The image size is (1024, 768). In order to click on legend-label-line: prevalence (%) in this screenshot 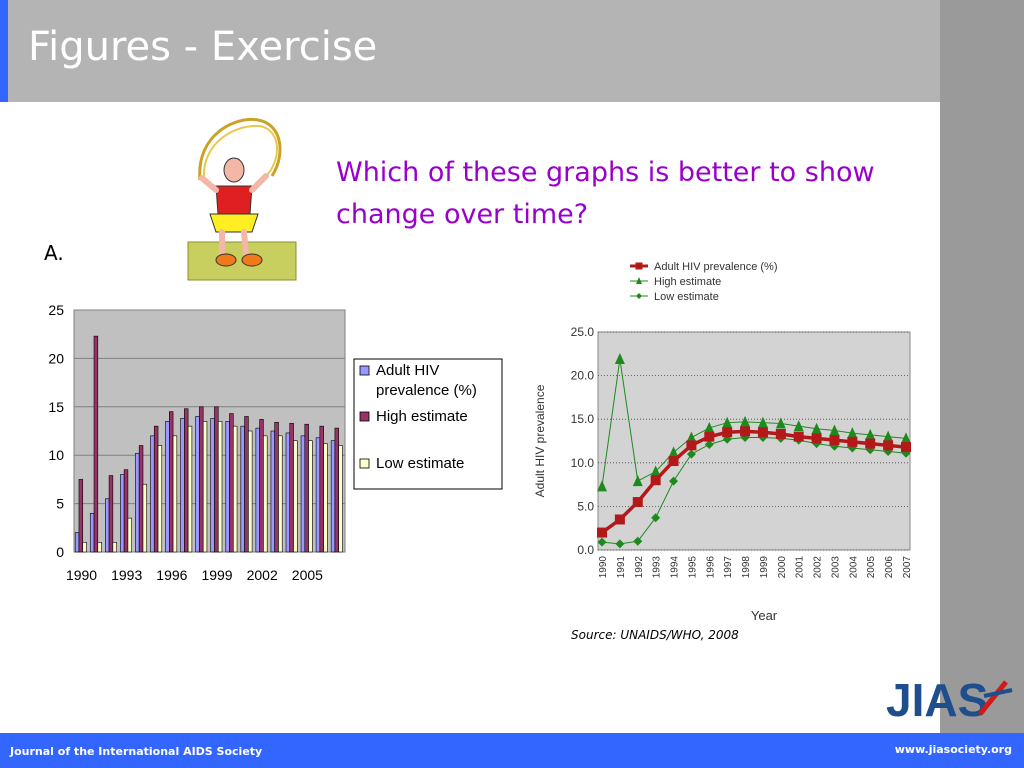, I will do `click(426, 390)`.